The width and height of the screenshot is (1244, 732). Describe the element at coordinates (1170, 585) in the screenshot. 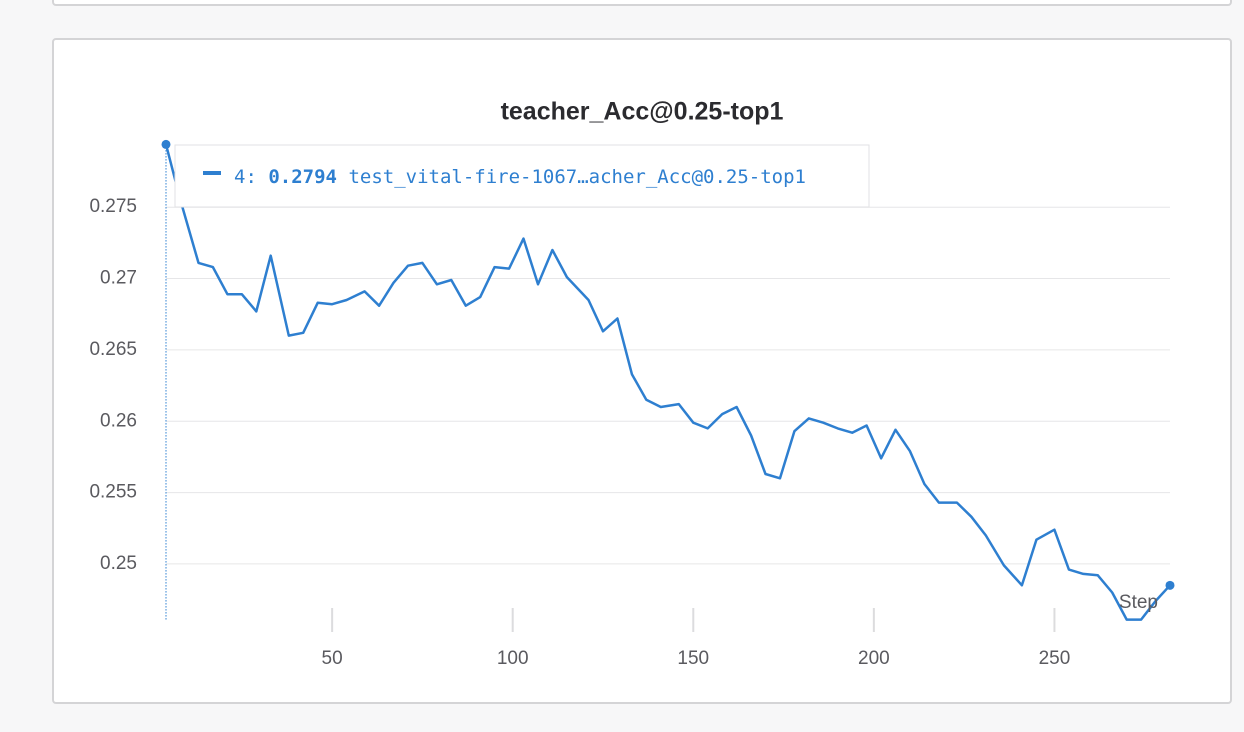

I see `last-point` at that location.